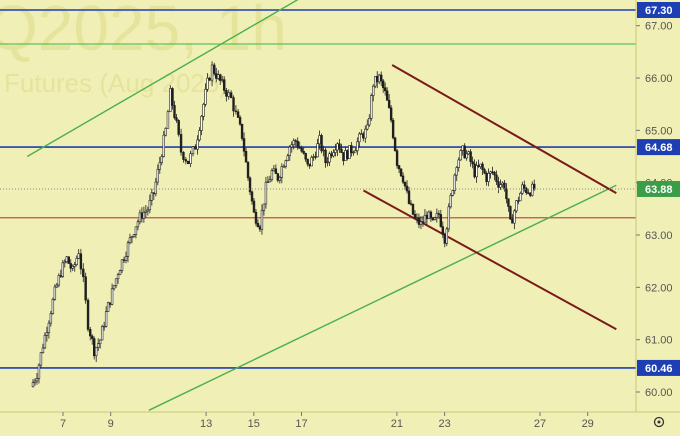 The height and width of the screenshot is (436, 680). Describe the element at coordinates (659, 369) in the screenshot. I see `level-badge-label: 60.46` at that location.